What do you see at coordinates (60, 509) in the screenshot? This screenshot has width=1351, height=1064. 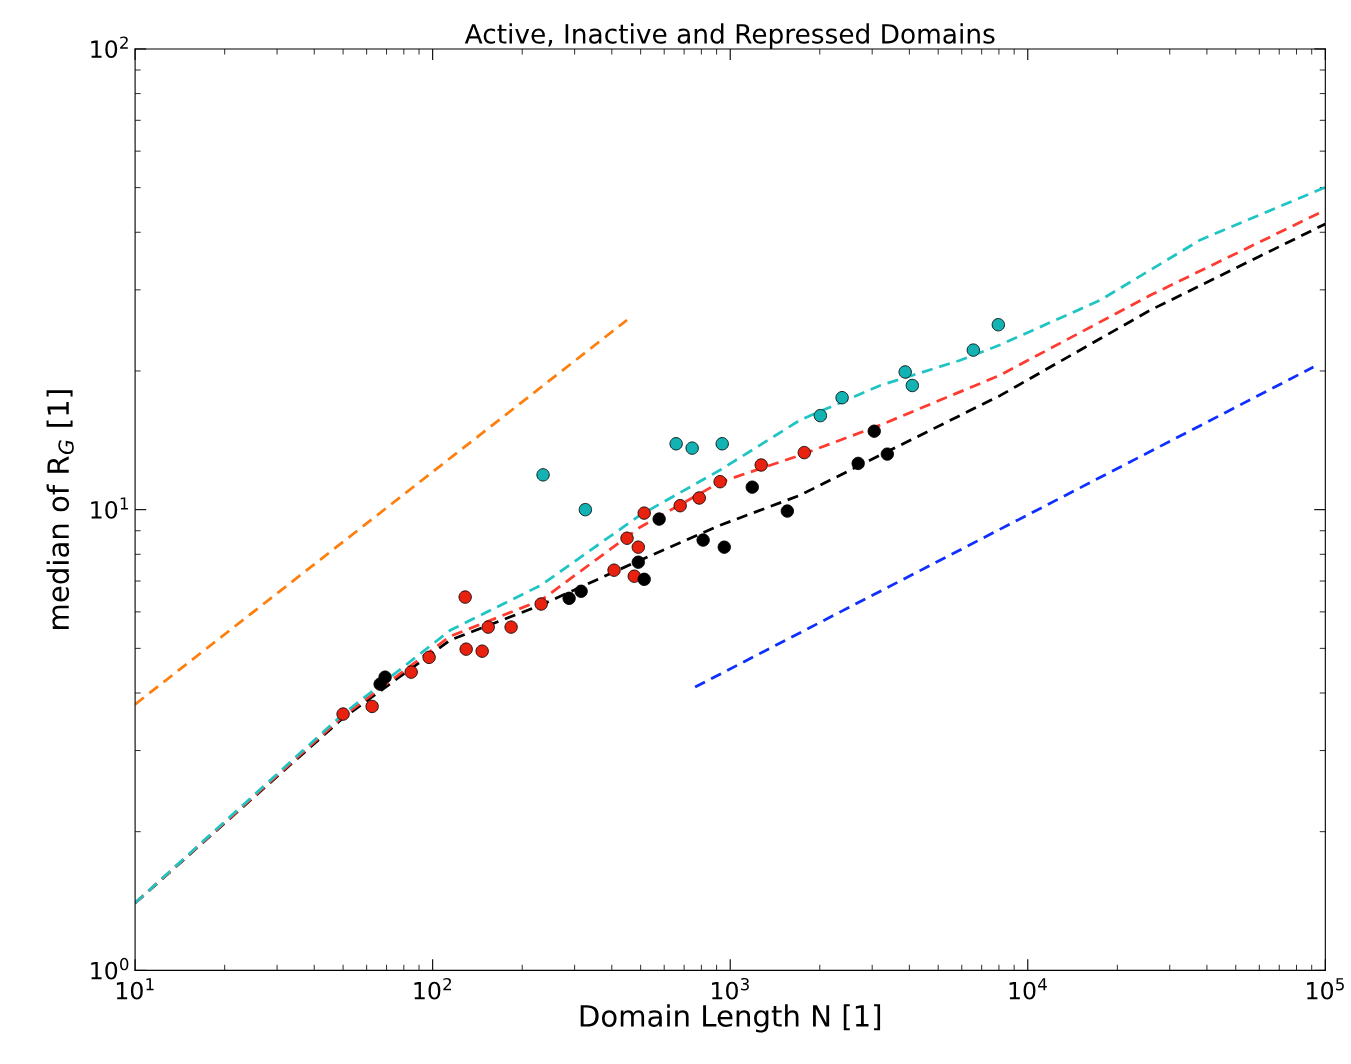 I see `y-axis-title: median of R$_{G}$ [1]` at bounding box center [60, 509].